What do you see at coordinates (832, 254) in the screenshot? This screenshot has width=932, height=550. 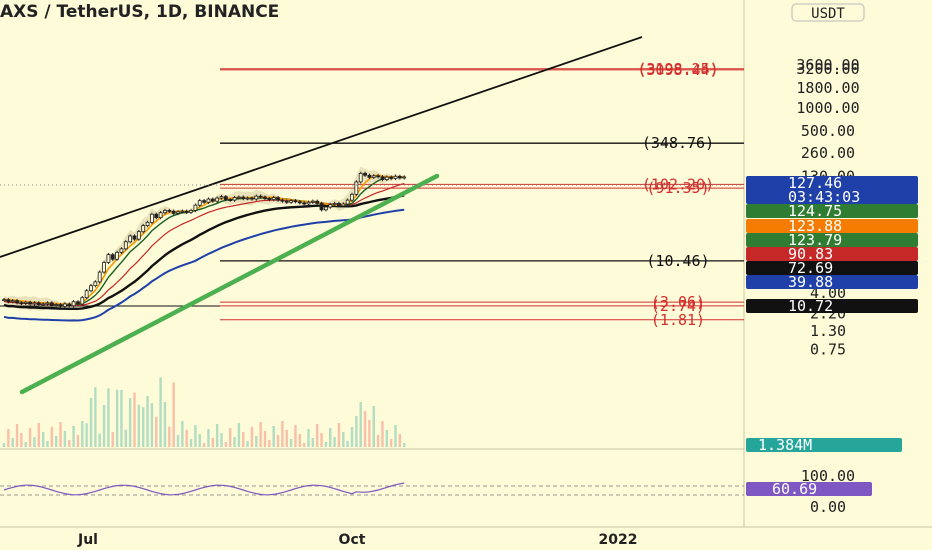 I see `price-tag: 90.83` at bounding box center [832, 254].